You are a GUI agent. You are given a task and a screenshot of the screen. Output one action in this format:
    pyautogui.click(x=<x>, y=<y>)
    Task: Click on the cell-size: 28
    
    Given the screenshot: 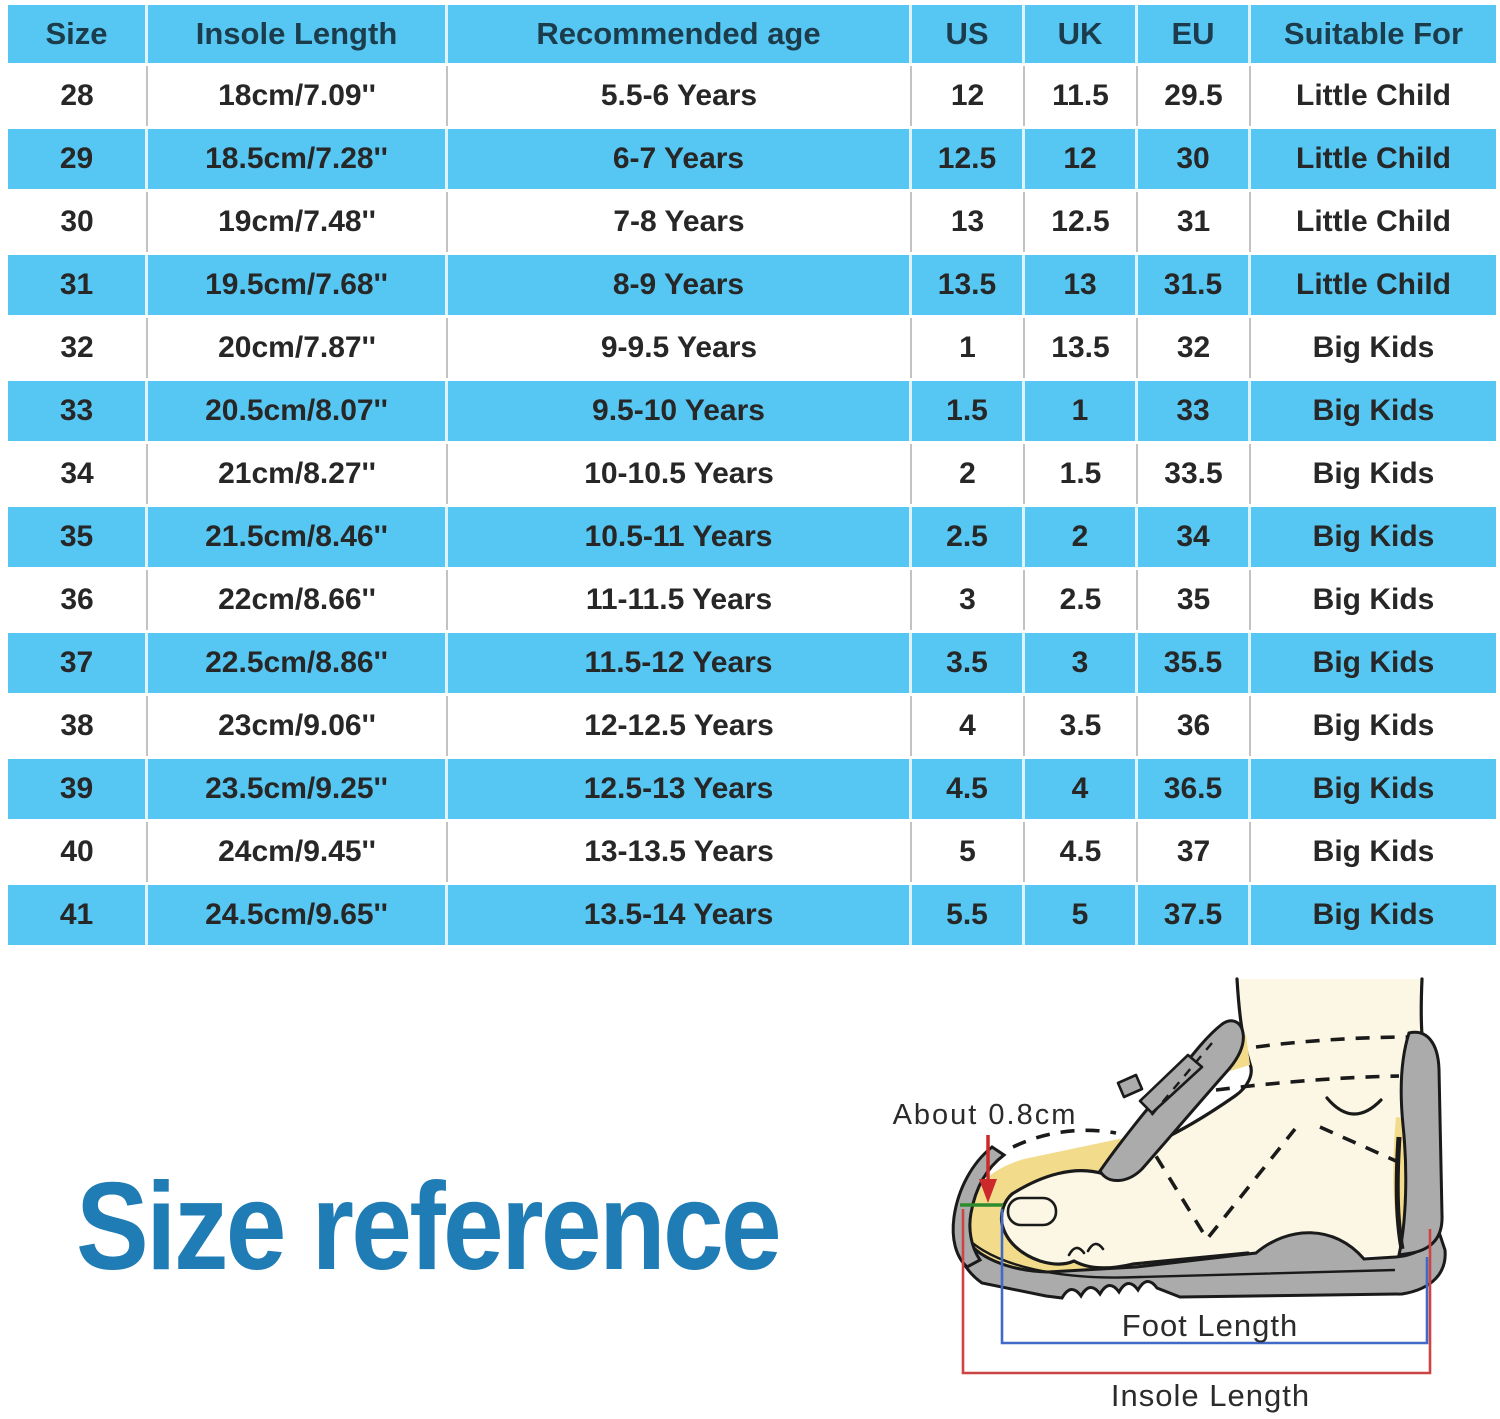 What is the action you would take?
    pyautogui.click(x=78, y=96)
    